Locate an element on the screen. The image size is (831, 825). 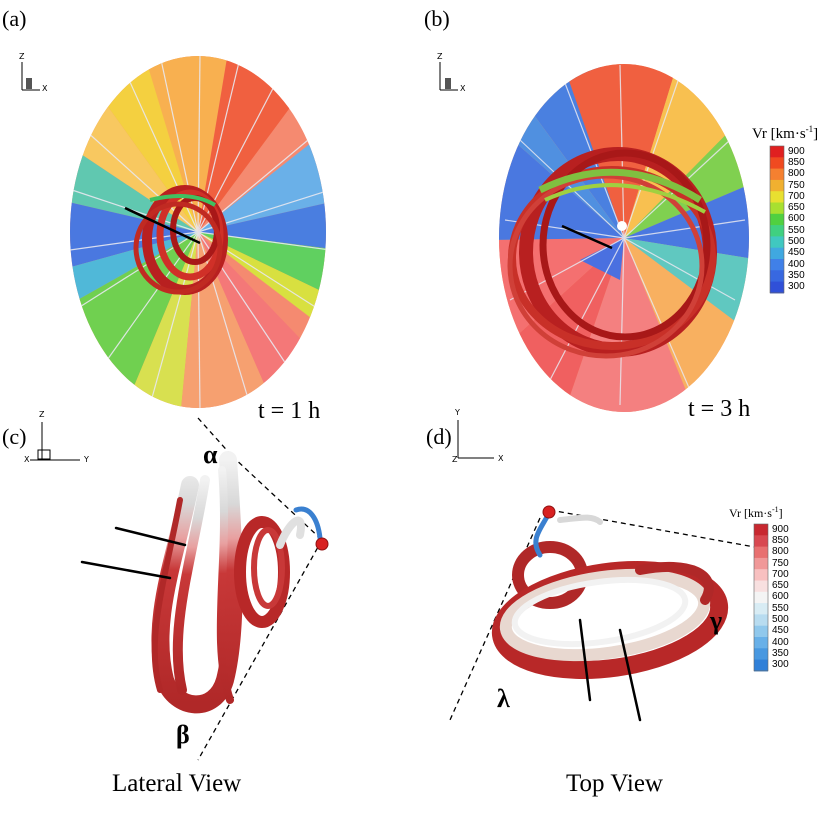
axis-a-up: Z is located at coordinates (22, 56).